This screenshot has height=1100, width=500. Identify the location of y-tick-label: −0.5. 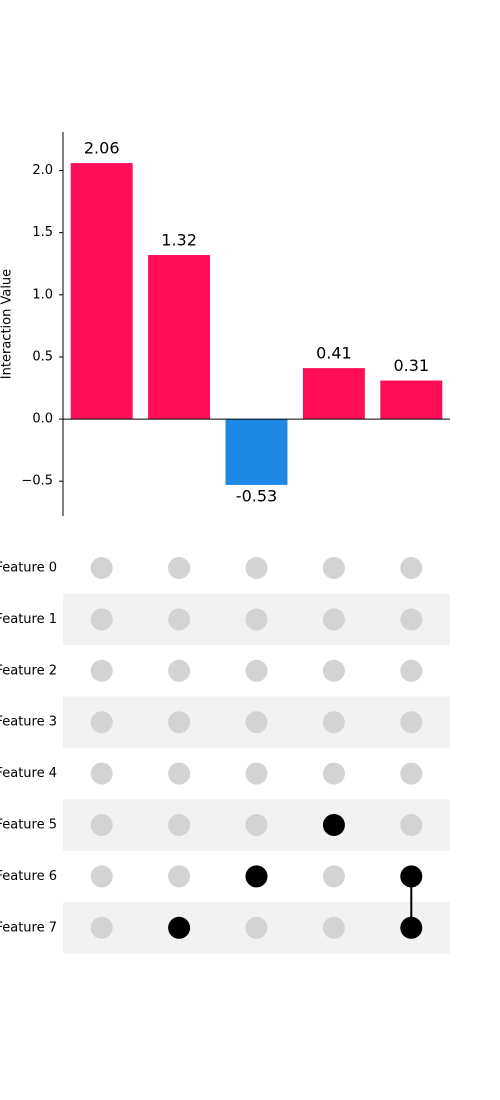
(37, 481).